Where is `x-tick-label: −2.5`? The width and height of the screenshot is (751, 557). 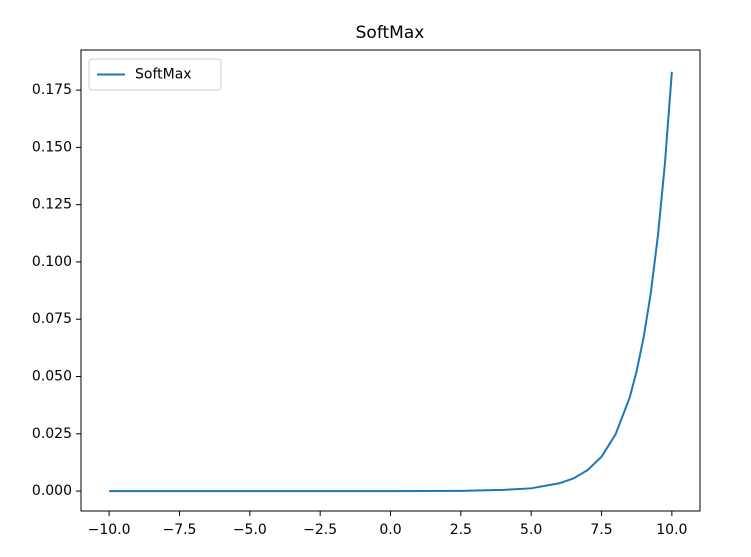 x-tick-label: −2.5 is located at coordinates (320, 530).